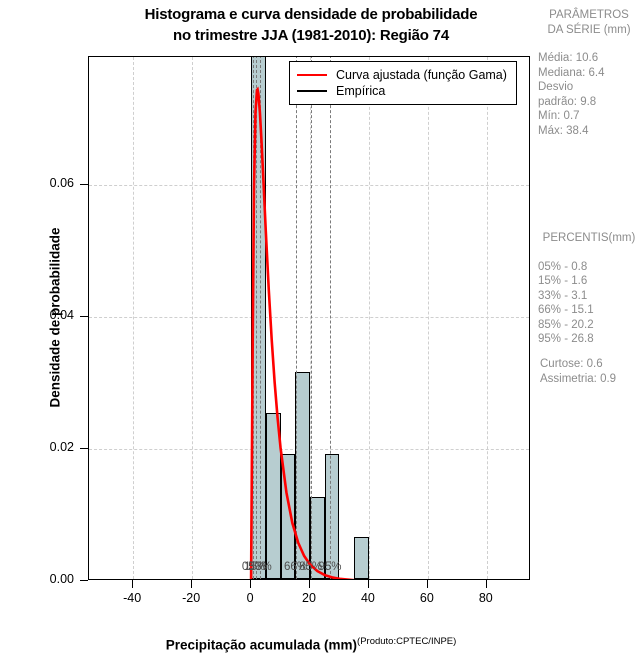  I want to click on params-heading-line-1: PARÂMETROS, so click(589, 15).